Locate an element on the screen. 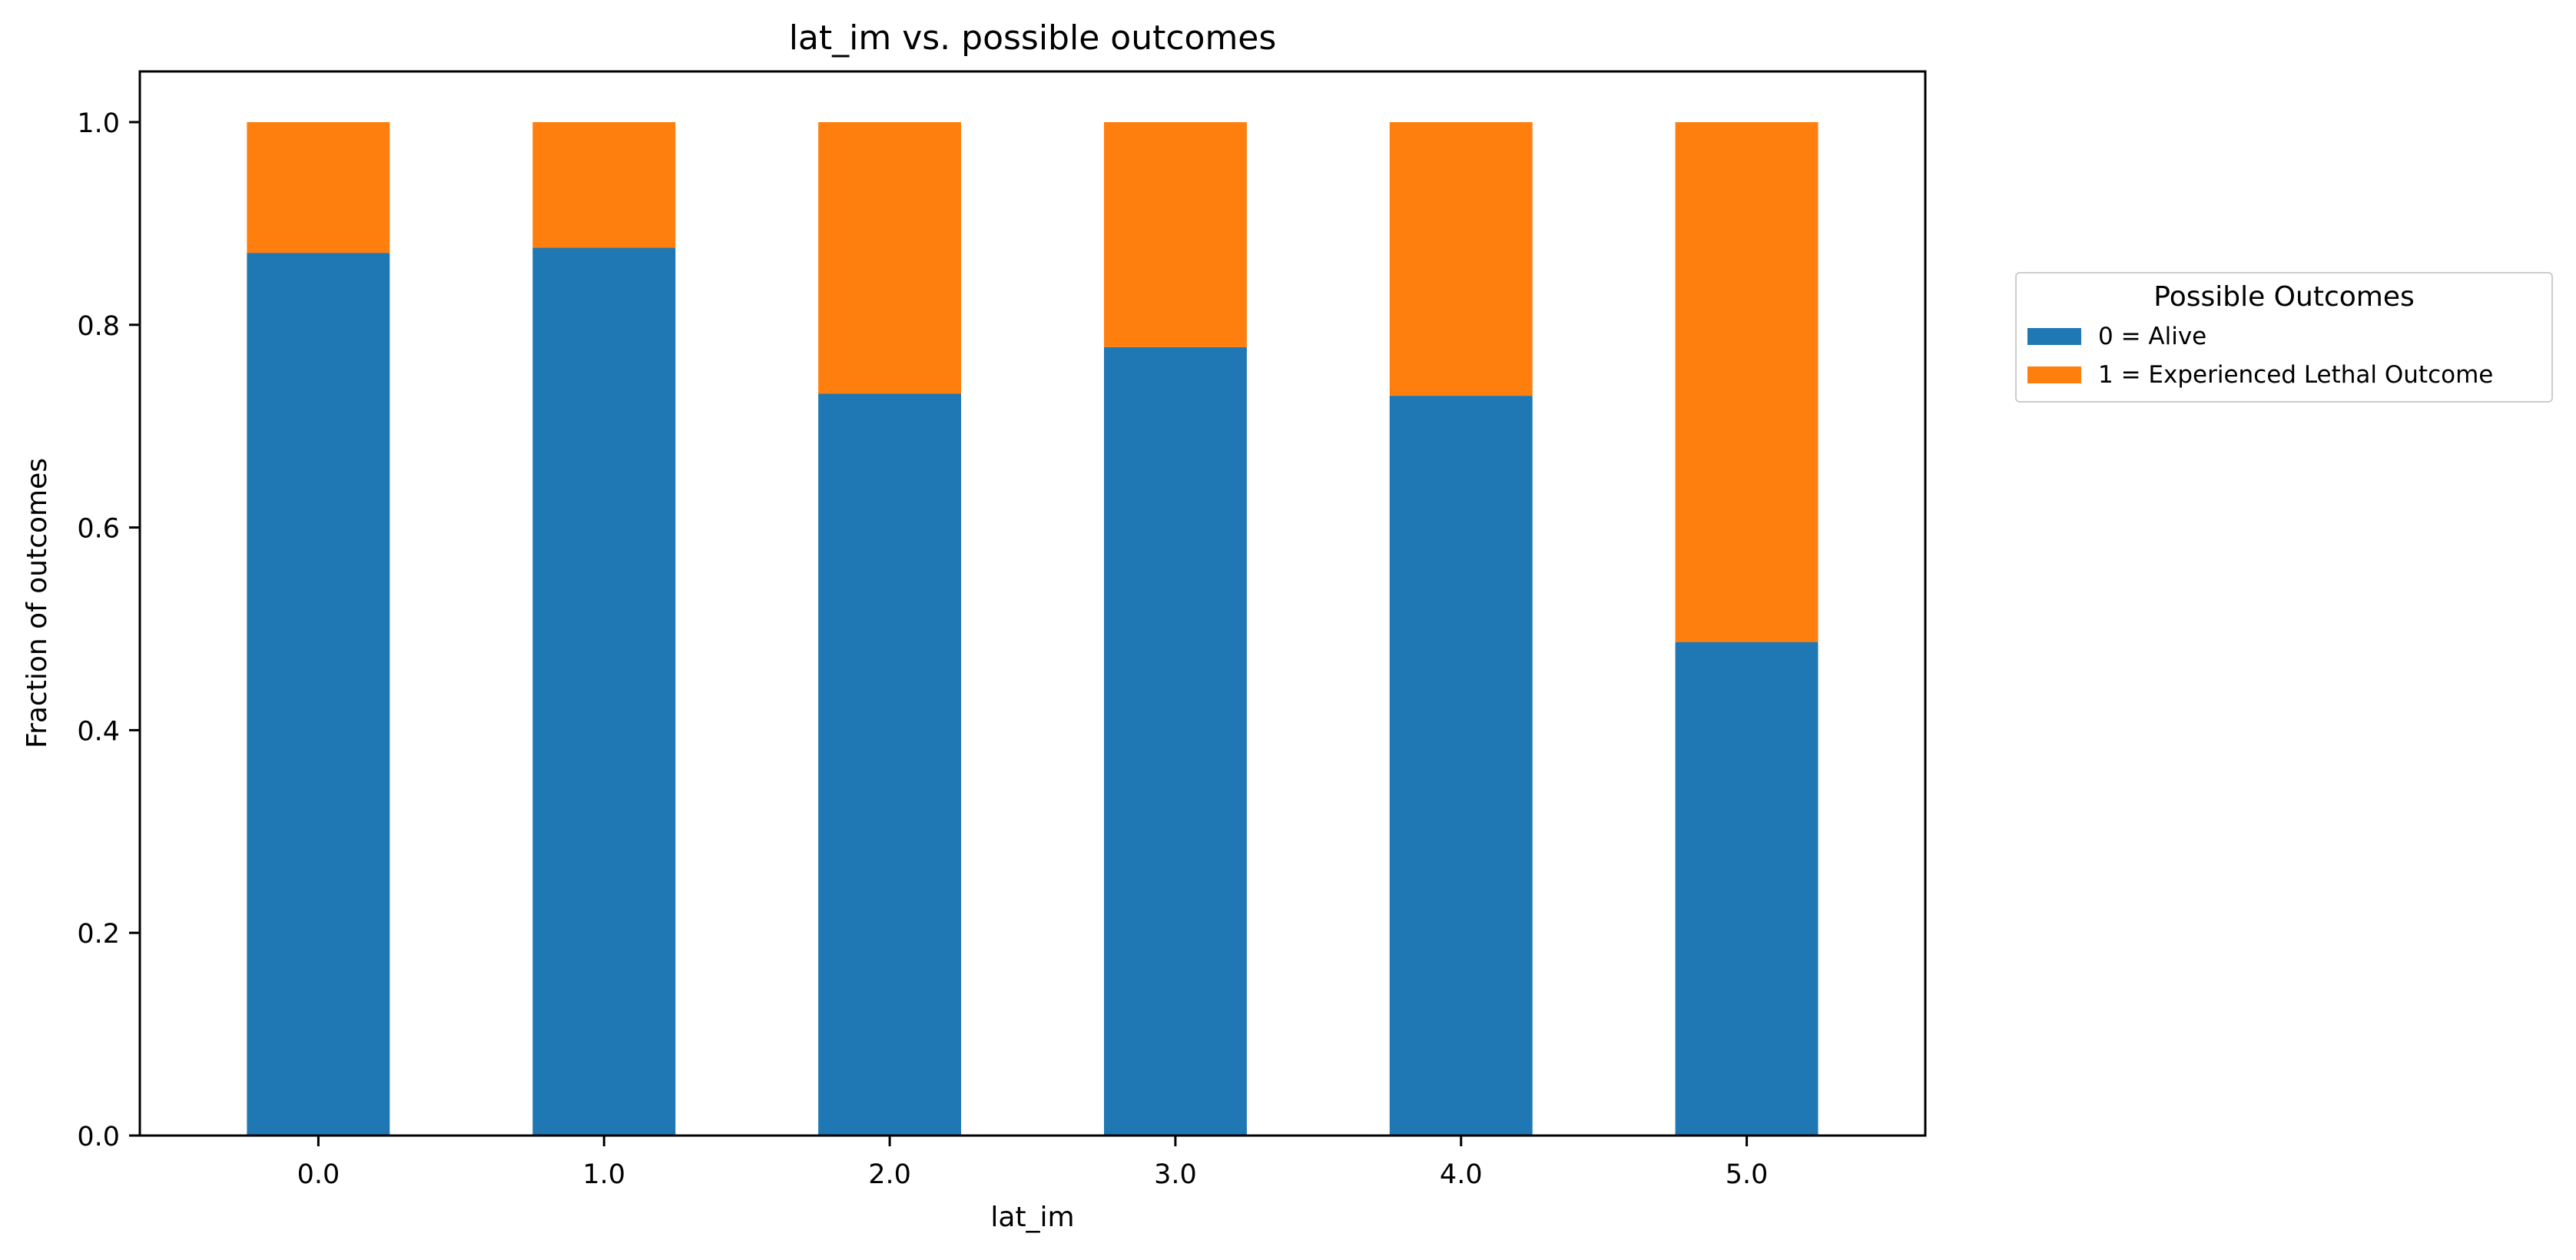  legend-title: Possible Outcomes is located at coordinates (2284, 297).